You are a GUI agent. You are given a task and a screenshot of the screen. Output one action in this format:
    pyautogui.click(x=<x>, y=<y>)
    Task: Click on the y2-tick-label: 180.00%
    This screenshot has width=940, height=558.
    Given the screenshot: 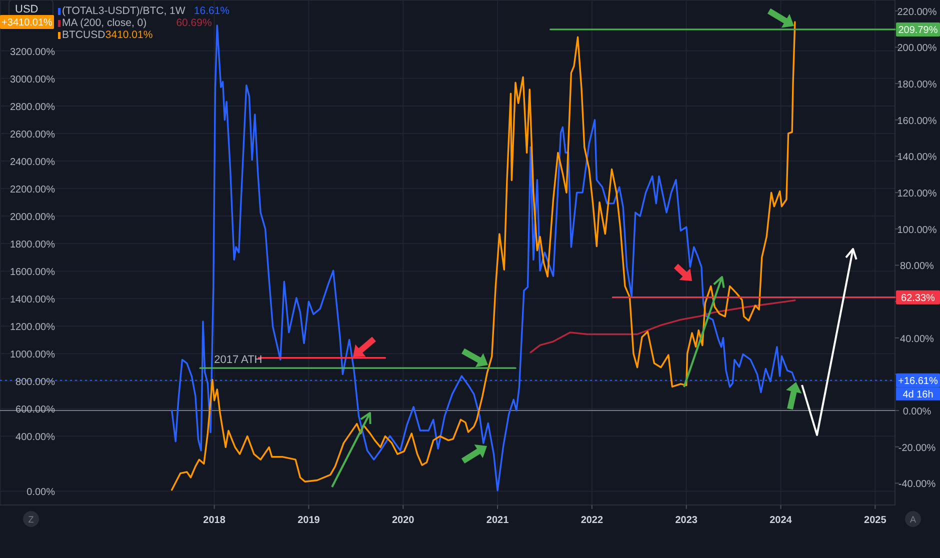 What is the action you would take?
    pyautogui.click(x=917, y=85)
    